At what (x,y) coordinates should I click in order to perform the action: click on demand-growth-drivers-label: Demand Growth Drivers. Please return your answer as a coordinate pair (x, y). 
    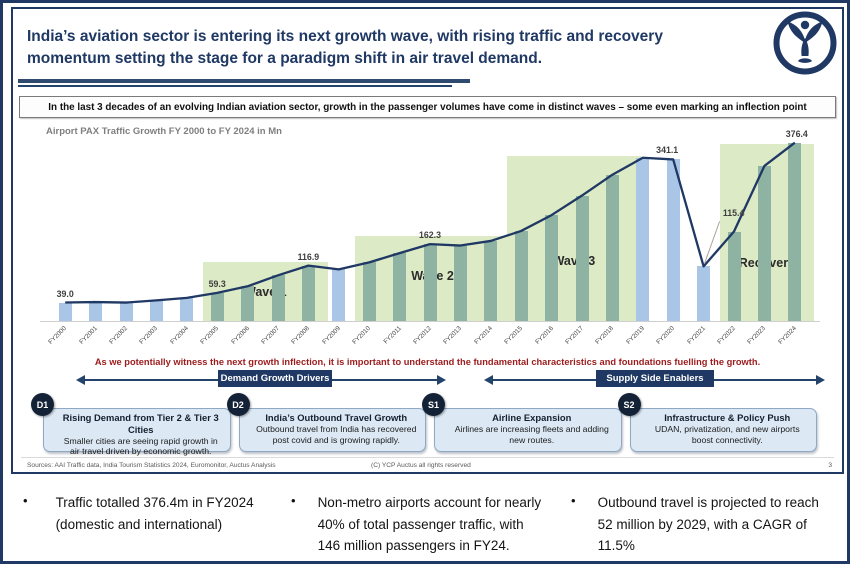
    Looking at the image, I should click on (275, 378).